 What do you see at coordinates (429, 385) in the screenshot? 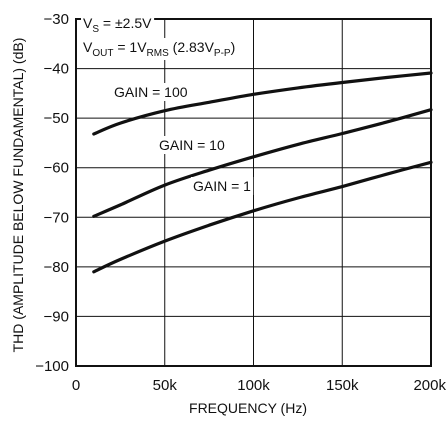
I see `x-tick-label: 200k` at bounding box center [429, 385].